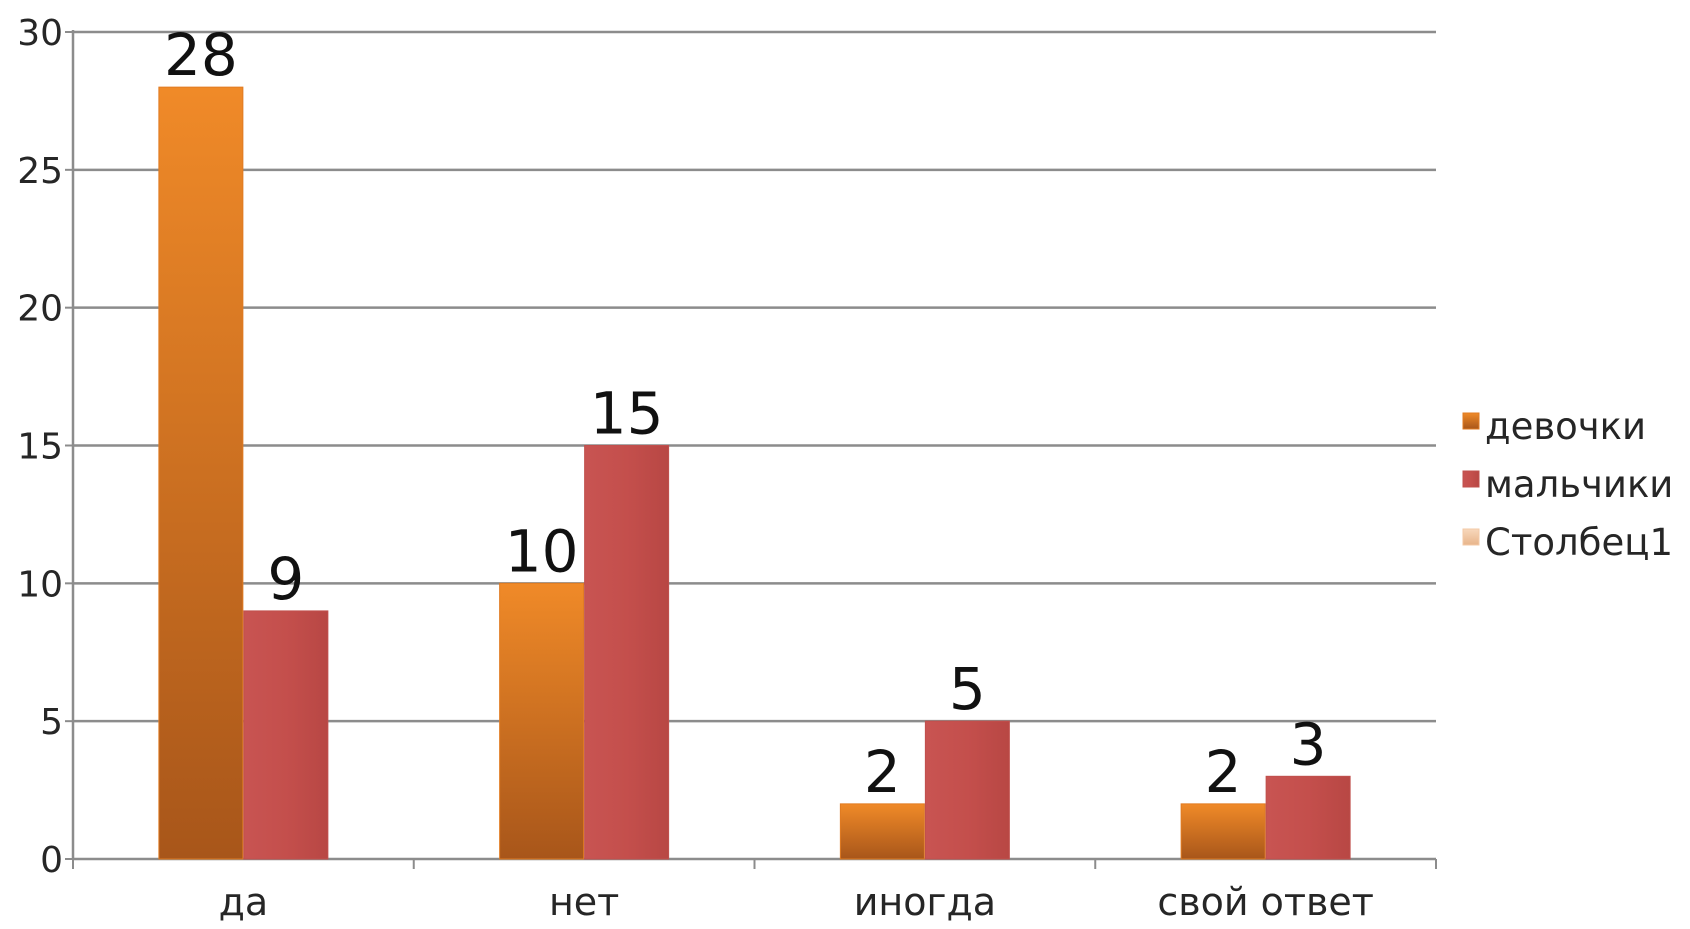  What do you see at coordinates (1579, 542) in the screenshot?
I see `legend-label: Столбец1` at bounding box center [1579, 542].